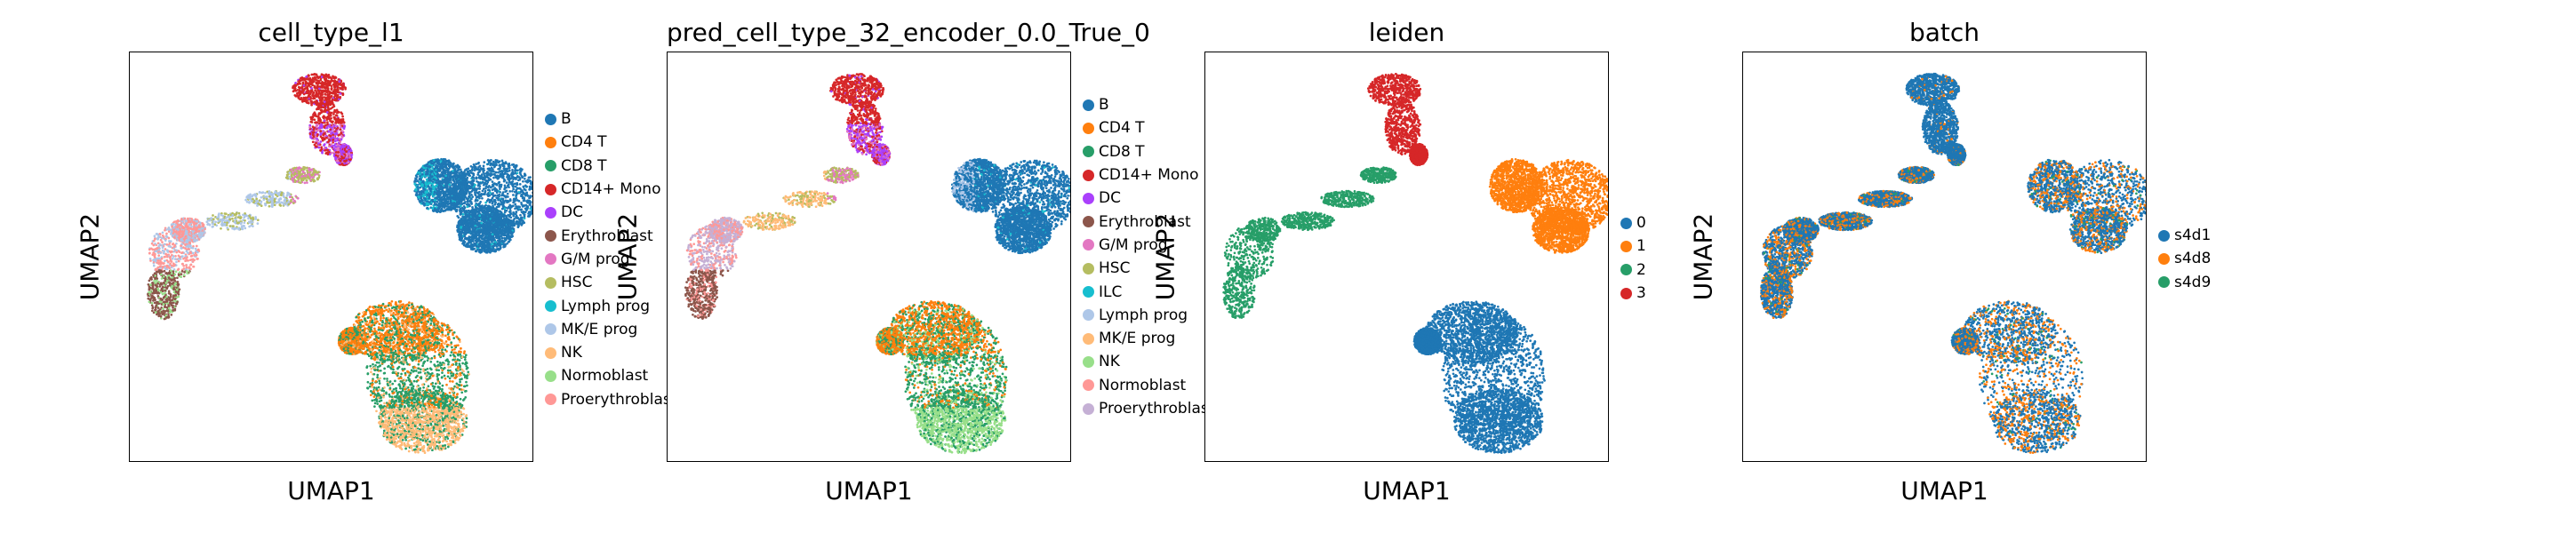 The width and height of the screenshot is (2576, 533). What do you see at coordinates (571, 353) in the screenshot?
I see `legend-label: NK` at bounding box center [571, 353].